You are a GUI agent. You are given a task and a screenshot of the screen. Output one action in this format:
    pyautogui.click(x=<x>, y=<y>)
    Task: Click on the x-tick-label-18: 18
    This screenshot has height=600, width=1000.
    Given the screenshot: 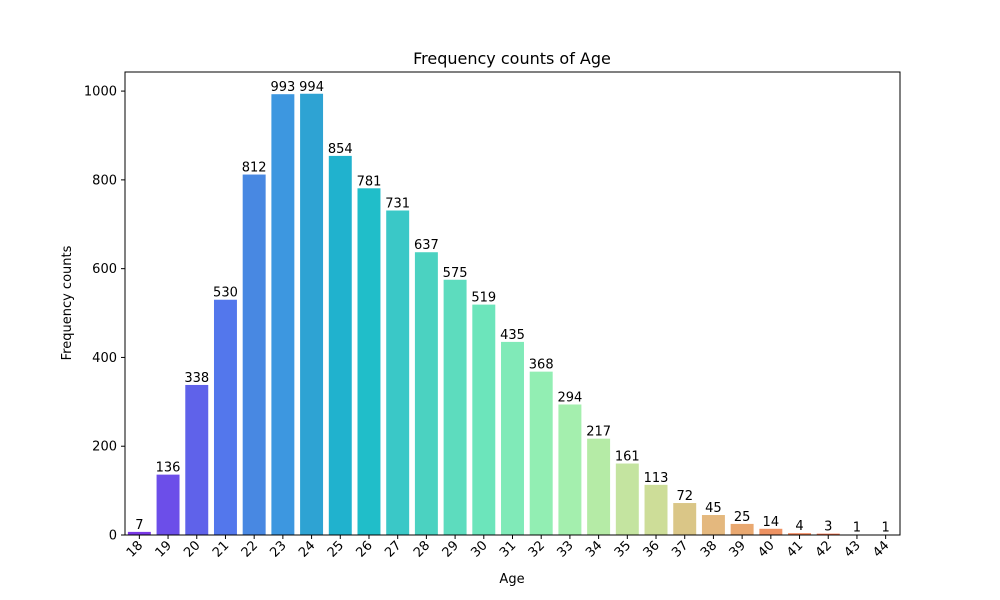 What is the action you would take?
    pyautogui.click(x=135, y=549)
    